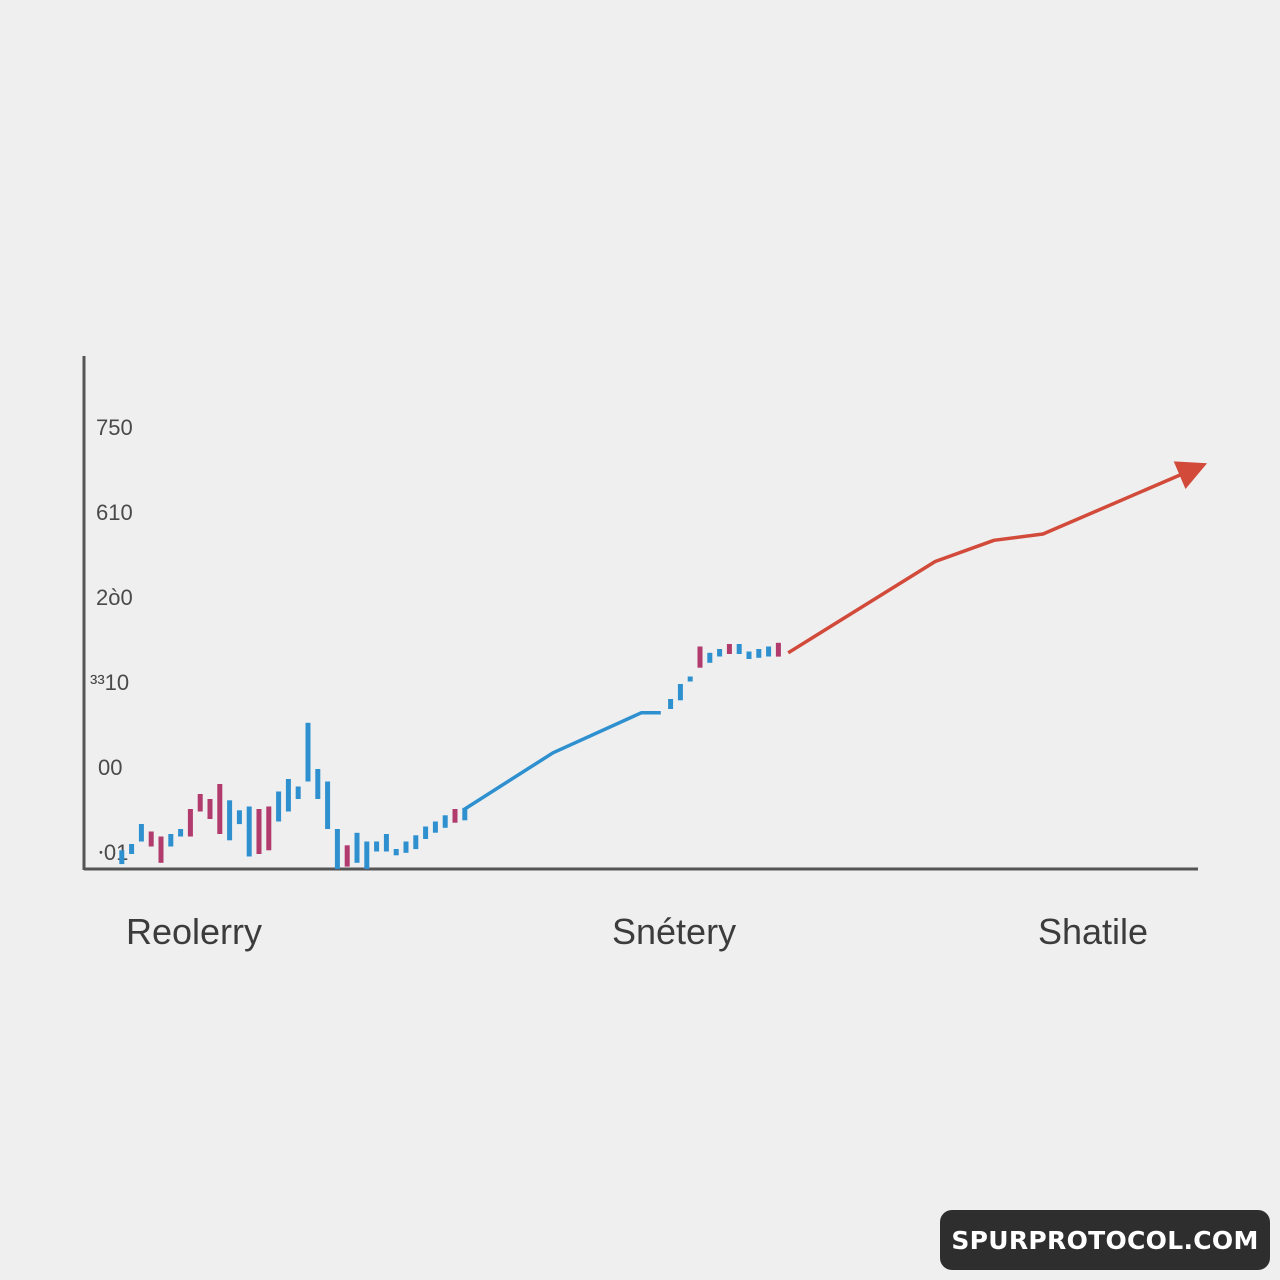 This screenshot has height=1280, width=1280. What do you see at coordinates (562, 761) in the screenshot?
I see `trend-line` at bounding box center [562, 761].